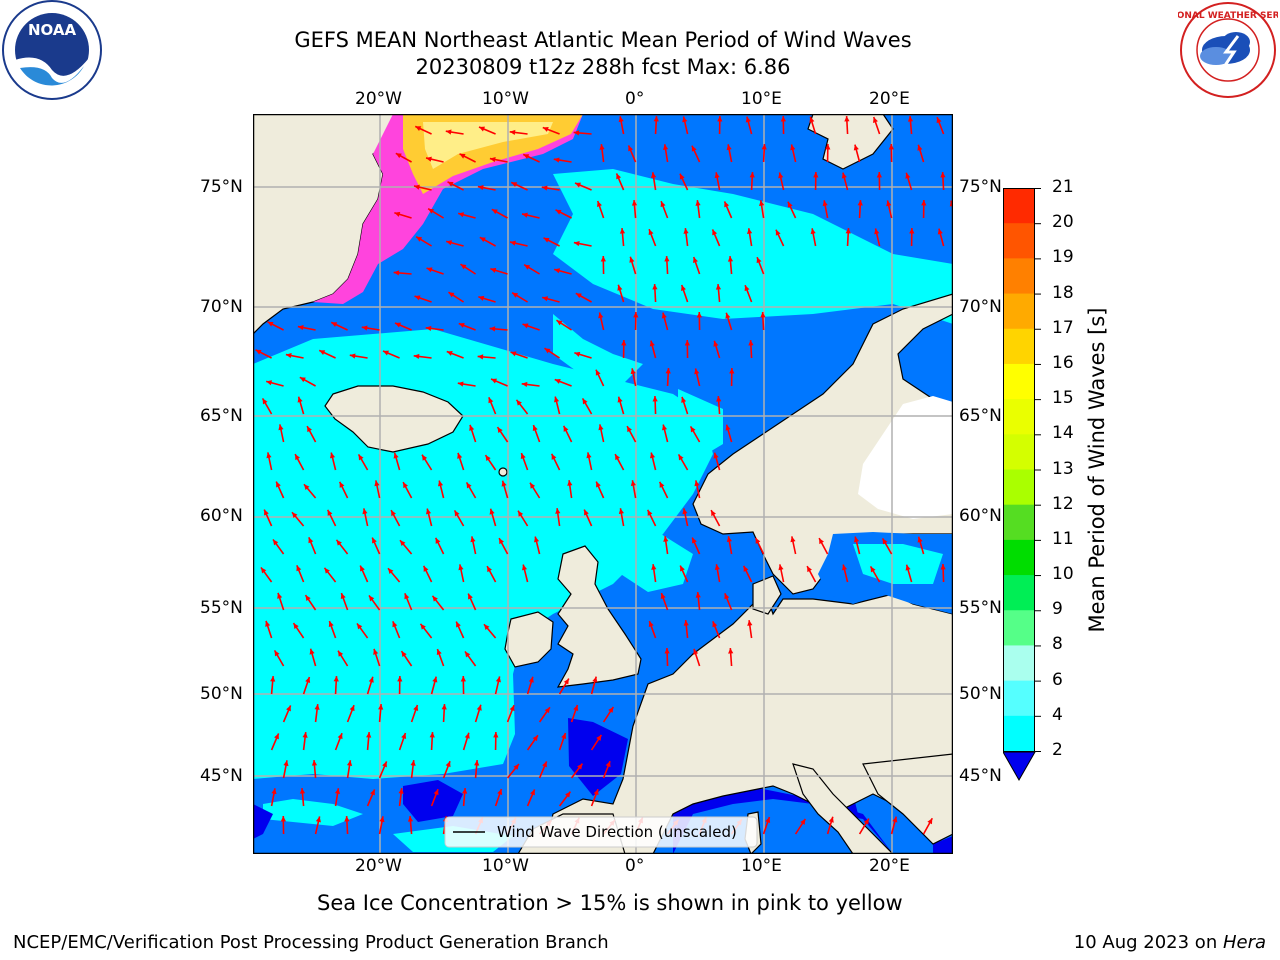 Image resolution: width=1280 pixels, height=960 pixels. Describe the element at coordinates (221, 187) in the screenshot. I see `lat-label-left: 75°N` at that location.